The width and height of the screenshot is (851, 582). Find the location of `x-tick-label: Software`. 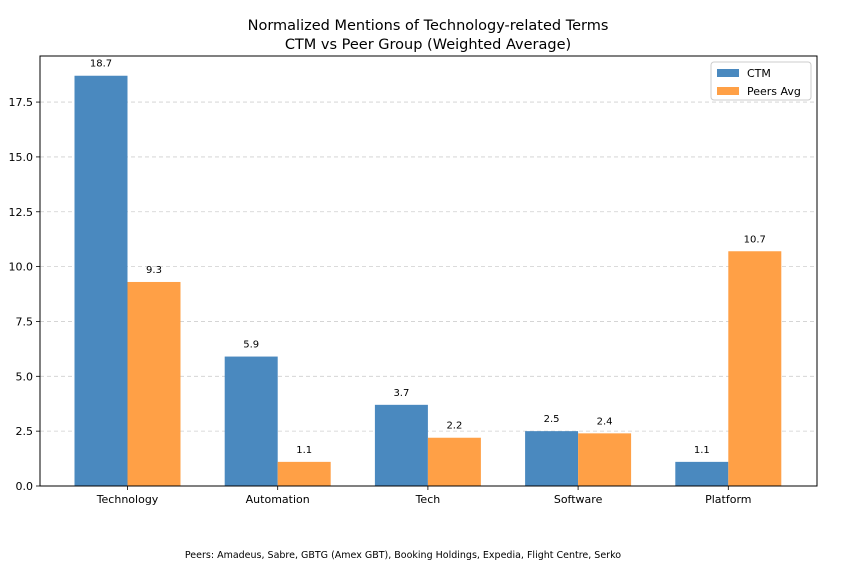

x-tick-label: Software is located at coordinates (578, 499).